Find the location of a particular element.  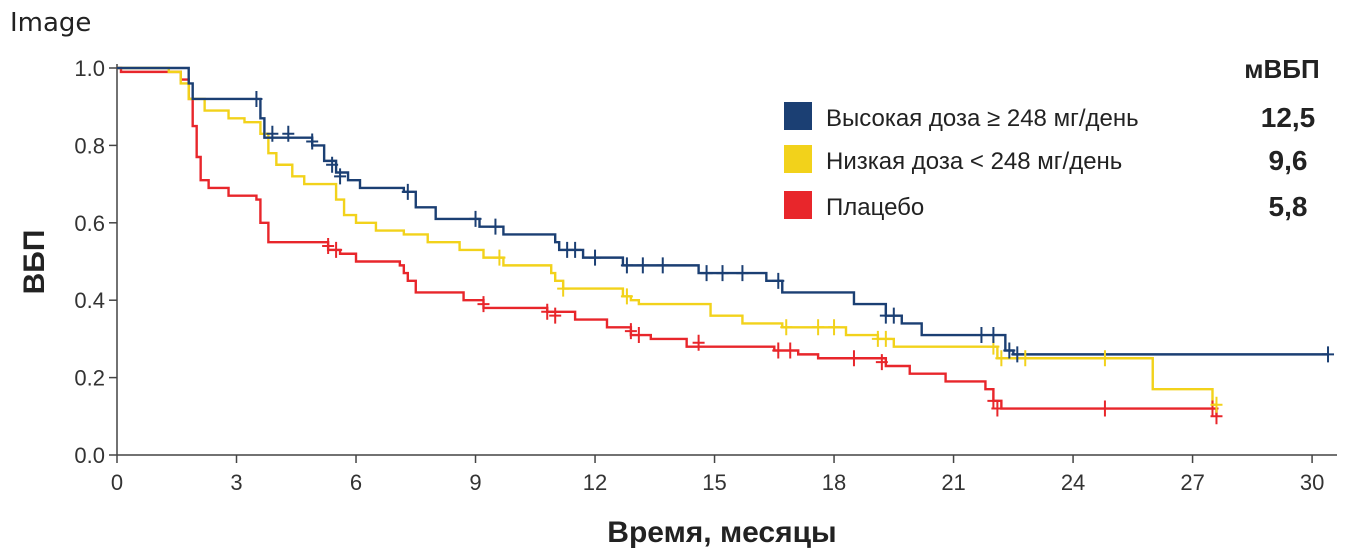

page-label: Image is located at coordinates (51, 23).